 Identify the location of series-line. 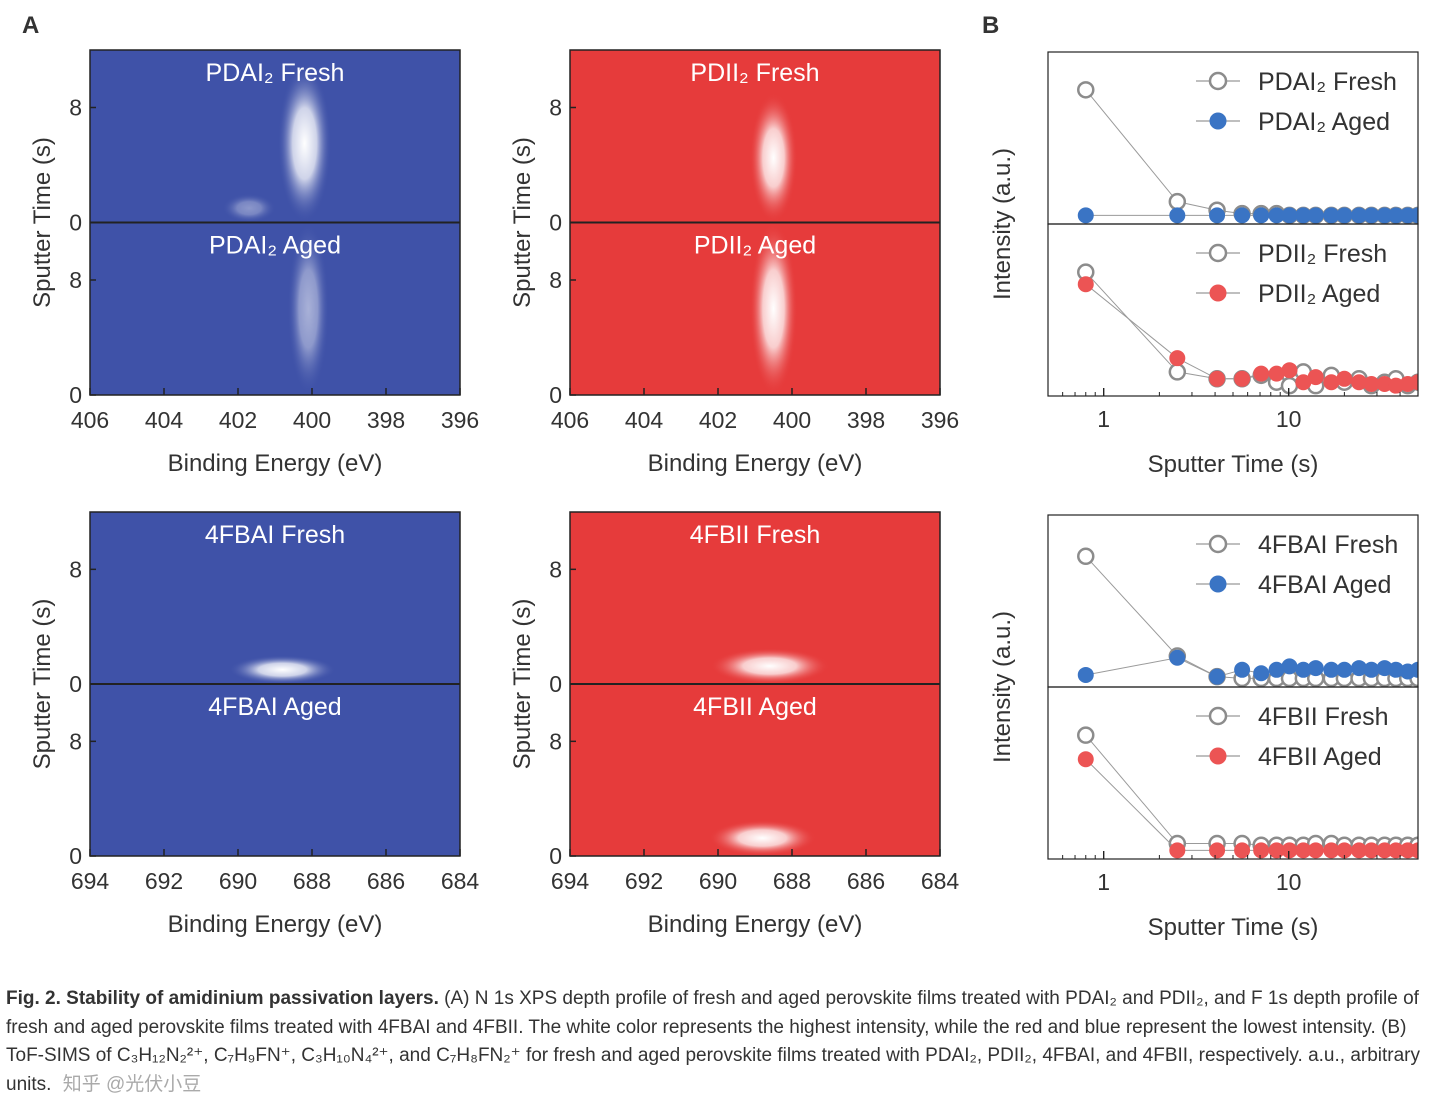
(1251, 804).